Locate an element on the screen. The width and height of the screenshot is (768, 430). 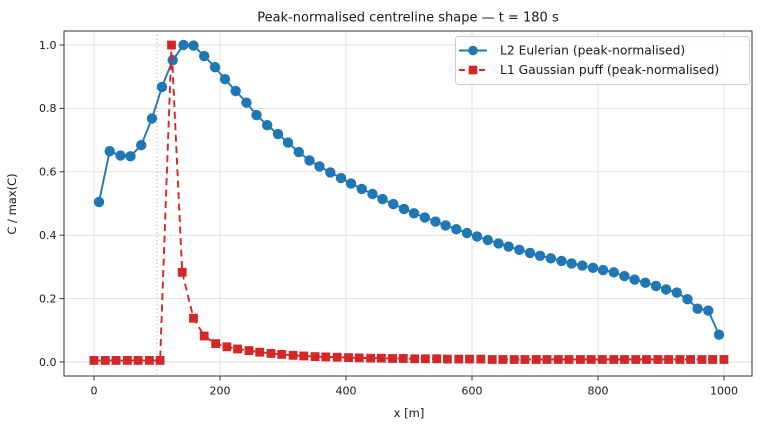
y-axis-label: C / max(C) is located at coordinates (12, 203).